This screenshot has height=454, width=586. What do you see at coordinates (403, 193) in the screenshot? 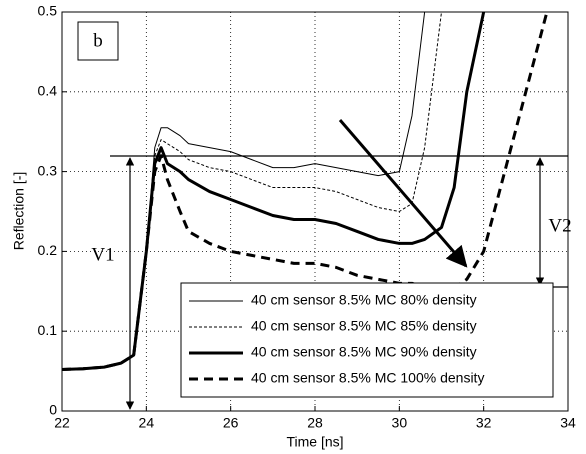
I see `trend-arrow` at bounding box center [403, 193].